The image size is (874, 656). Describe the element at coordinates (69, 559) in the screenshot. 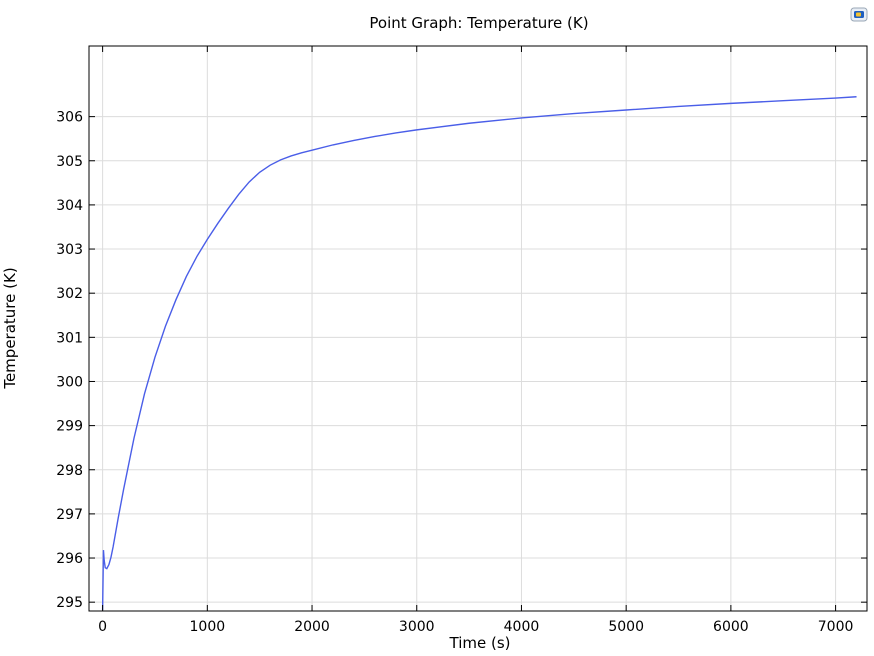

I see `y-tick-label: 296` at that location.